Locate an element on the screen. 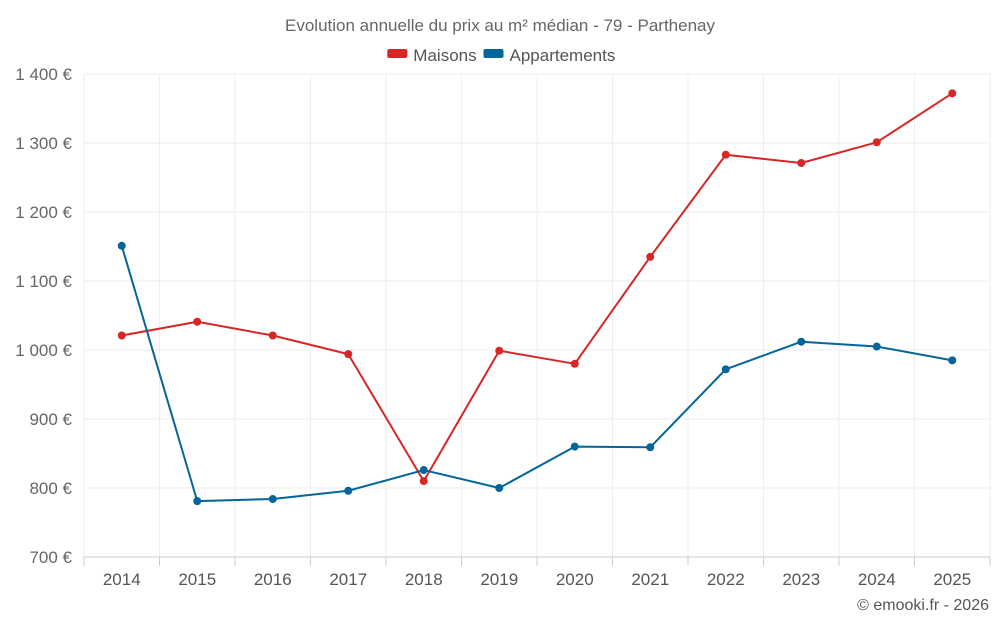 The image size is (1000, 625). legend: Maisons Appartements is located at coordinates (501, 55).